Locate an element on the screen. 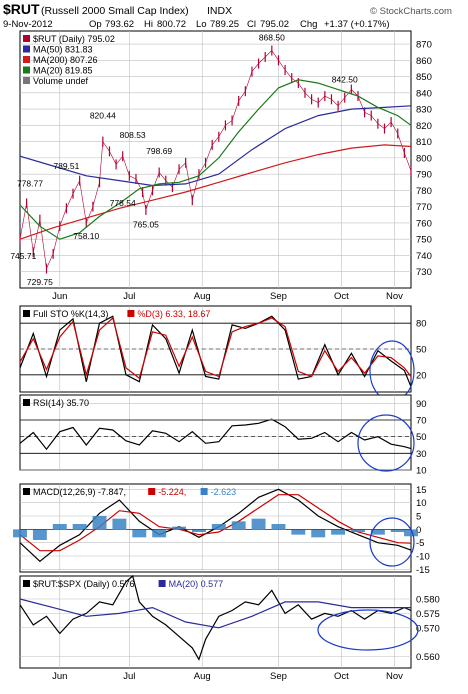 This screenshot has height=694, width=468. legend-text: $RUT (Daily) 795.02 is located at coordinates (74, 39).